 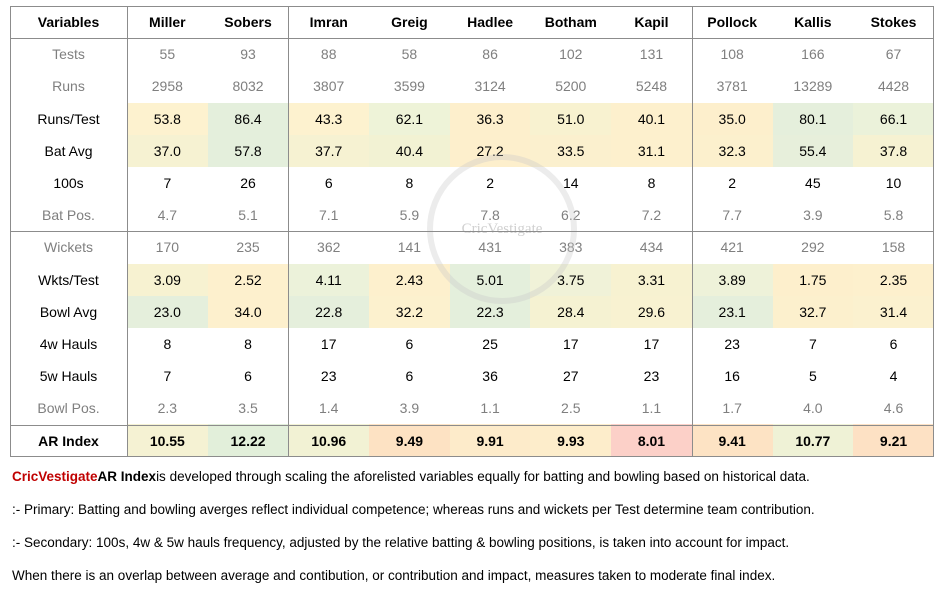 I want to click on row-label: Wickets, so click(x=68, y=247).